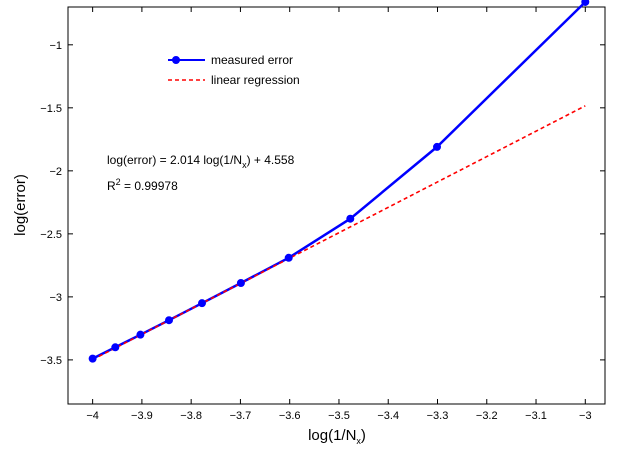  I want to click on x-tick-label: −4, so click(92, 416).